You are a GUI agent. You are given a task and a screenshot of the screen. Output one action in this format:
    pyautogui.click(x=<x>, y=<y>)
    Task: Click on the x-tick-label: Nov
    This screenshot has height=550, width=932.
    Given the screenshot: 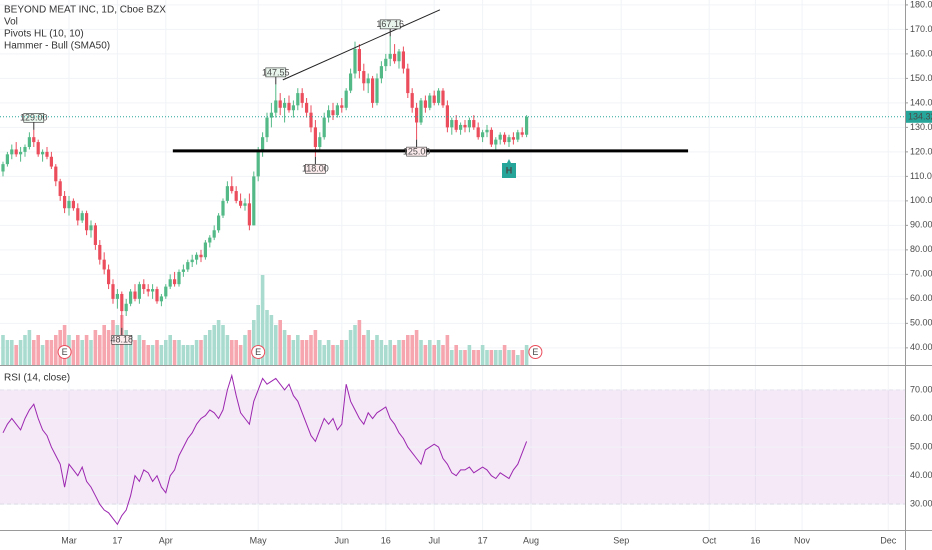 What is the action you would take?
    pyautogui.click(x=802, y=540)
    